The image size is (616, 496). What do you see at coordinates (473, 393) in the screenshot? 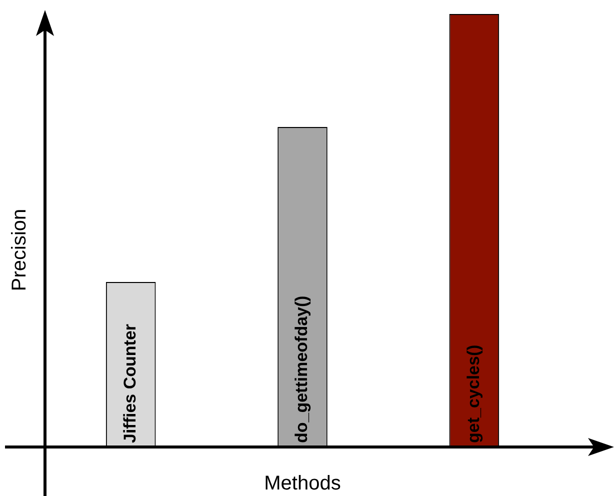
I see `x-tick-label: get_cycles()` at bounding box center [473, 393].